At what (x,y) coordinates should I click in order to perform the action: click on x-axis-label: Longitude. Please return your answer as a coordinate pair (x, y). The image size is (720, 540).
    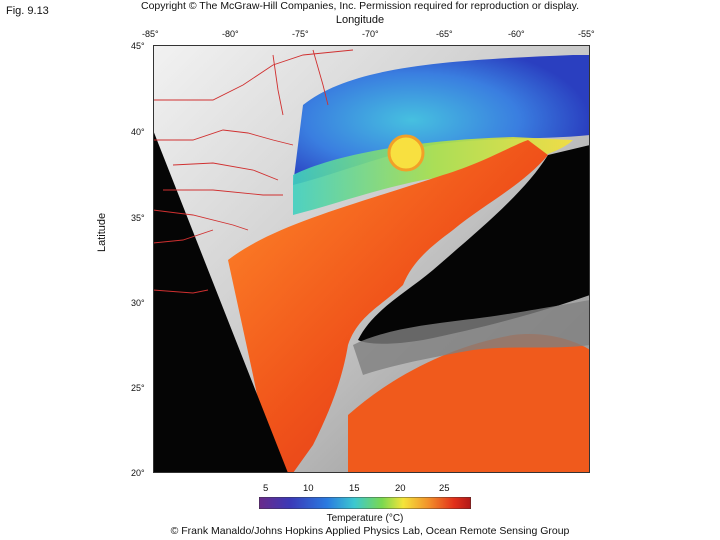
    Looking at the image, I should click on (360, 20).